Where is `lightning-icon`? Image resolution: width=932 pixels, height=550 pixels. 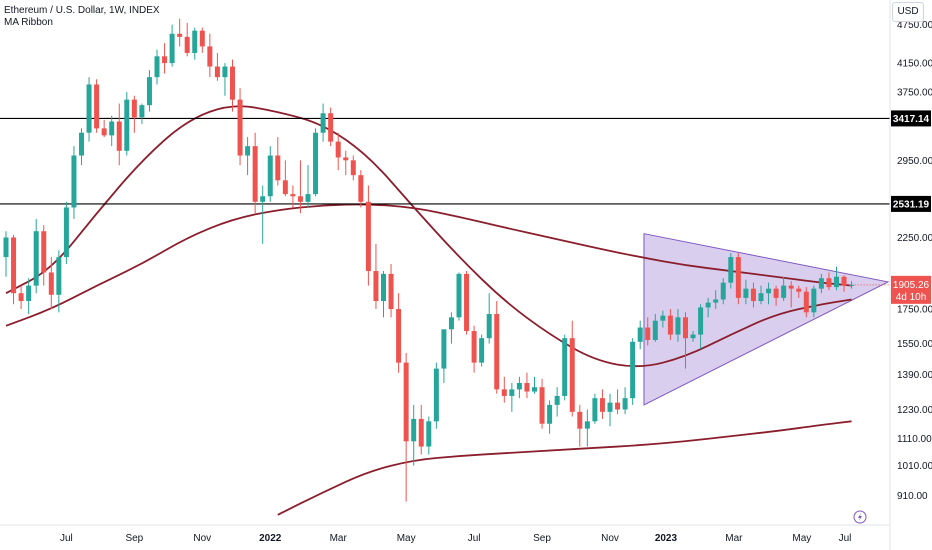 lightning-icon is located at coordinates (860, 517).